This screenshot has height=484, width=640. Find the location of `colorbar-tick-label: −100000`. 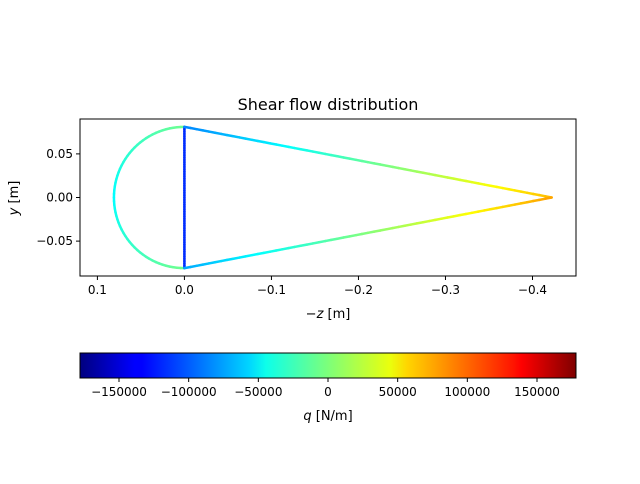

colorbar-tick-label: −100000 is located at coordinates (189, 392).